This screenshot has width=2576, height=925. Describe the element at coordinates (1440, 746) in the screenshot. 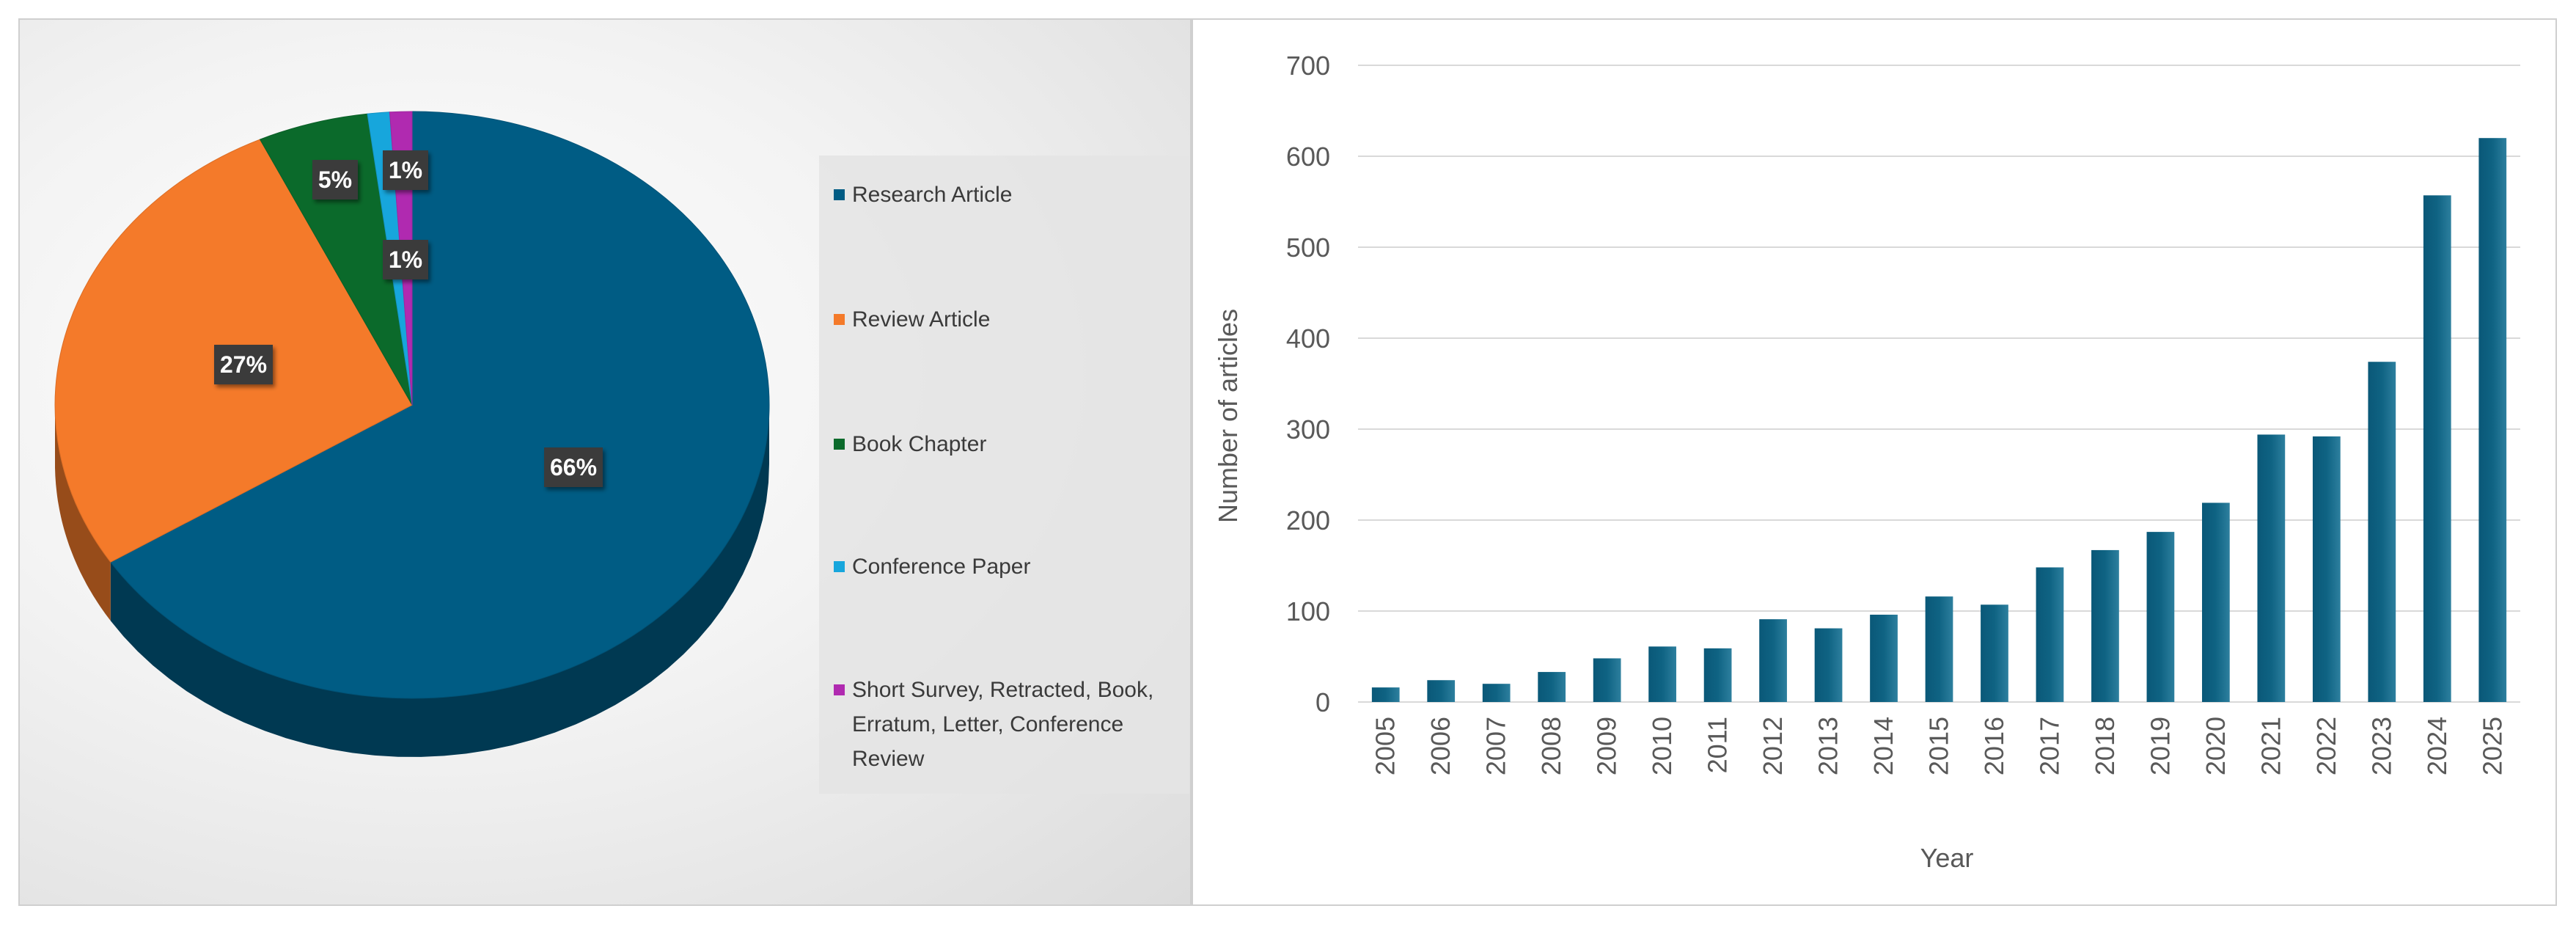

I see `x-tick-label: 2006` at that location.